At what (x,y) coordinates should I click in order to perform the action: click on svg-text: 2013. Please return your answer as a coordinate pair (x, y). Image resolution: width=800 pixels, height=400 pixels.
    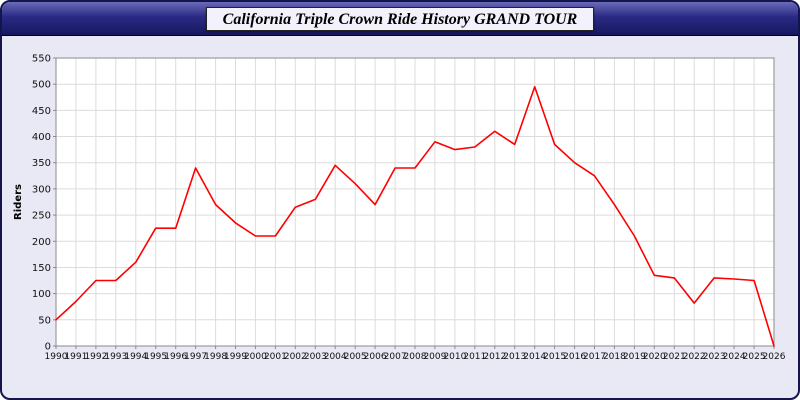
    Looking at the image, I should click on (514, 357).